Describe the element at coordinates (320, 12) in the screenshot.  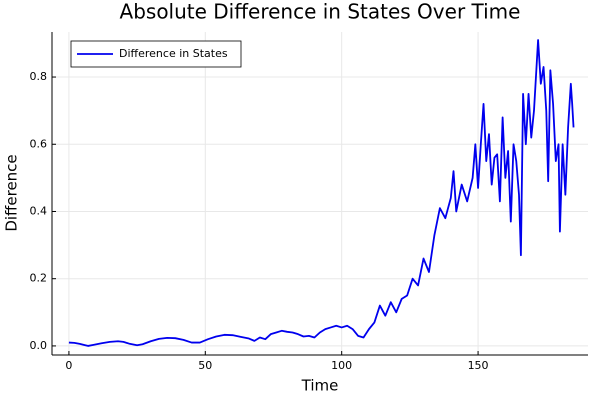
I see `chart-title: Absolute Difference in States Over Time` at that location.